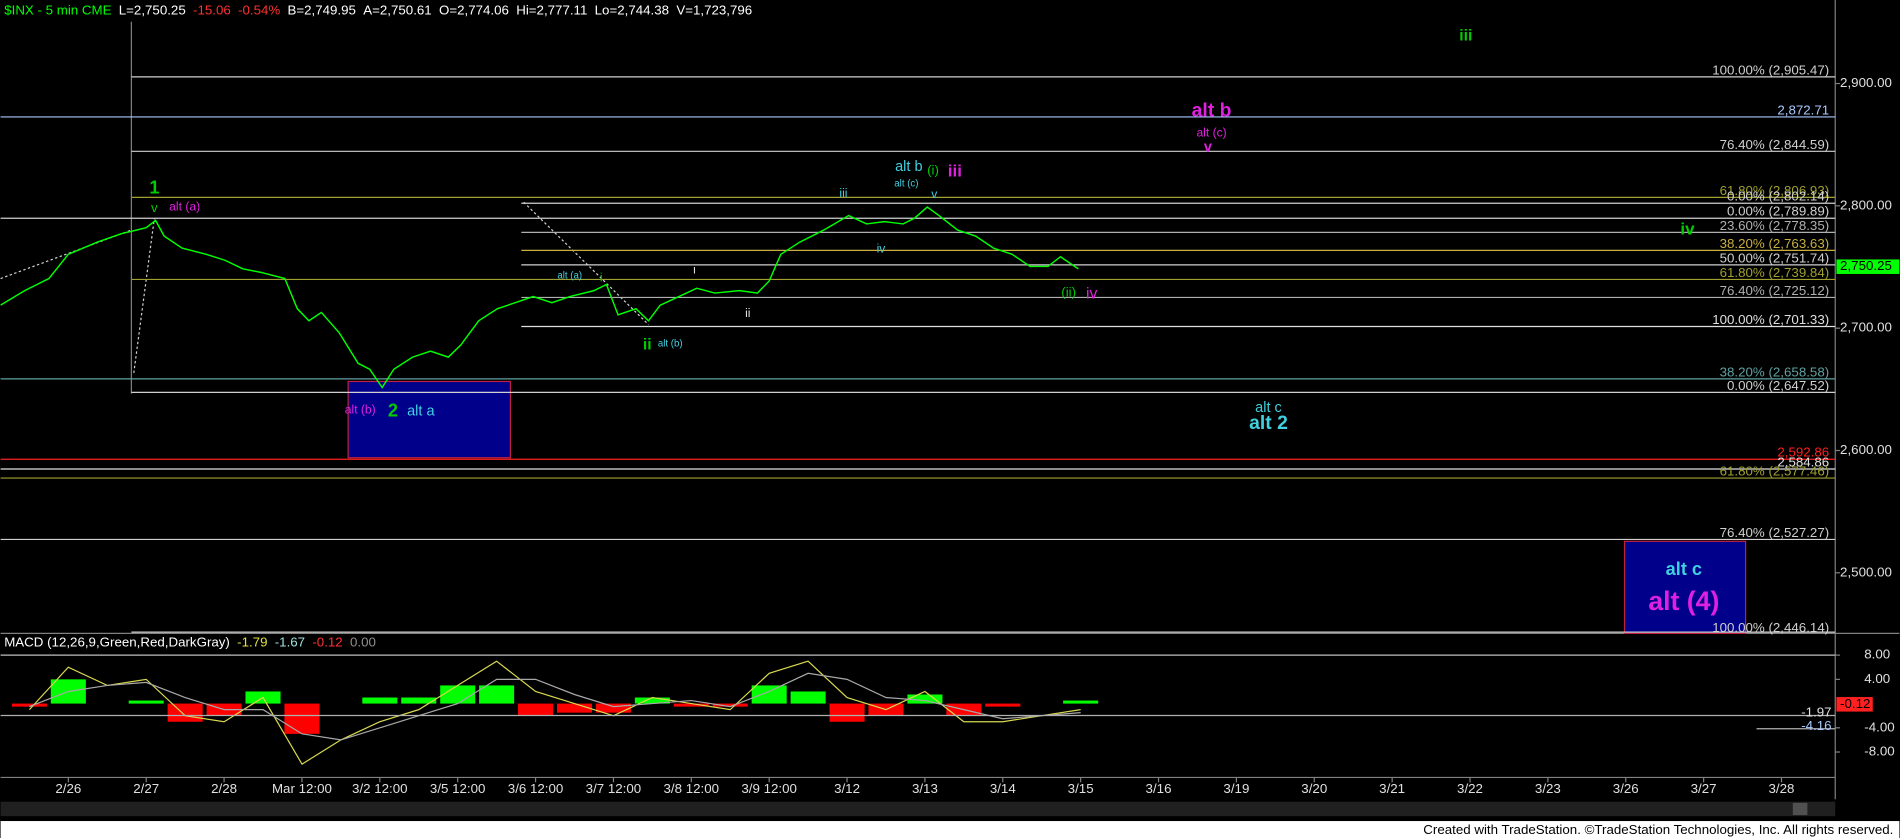 The width and height of the screenshot is (1900, 838). I want to click on header-item: V=1,723,796, so click(714, 9).